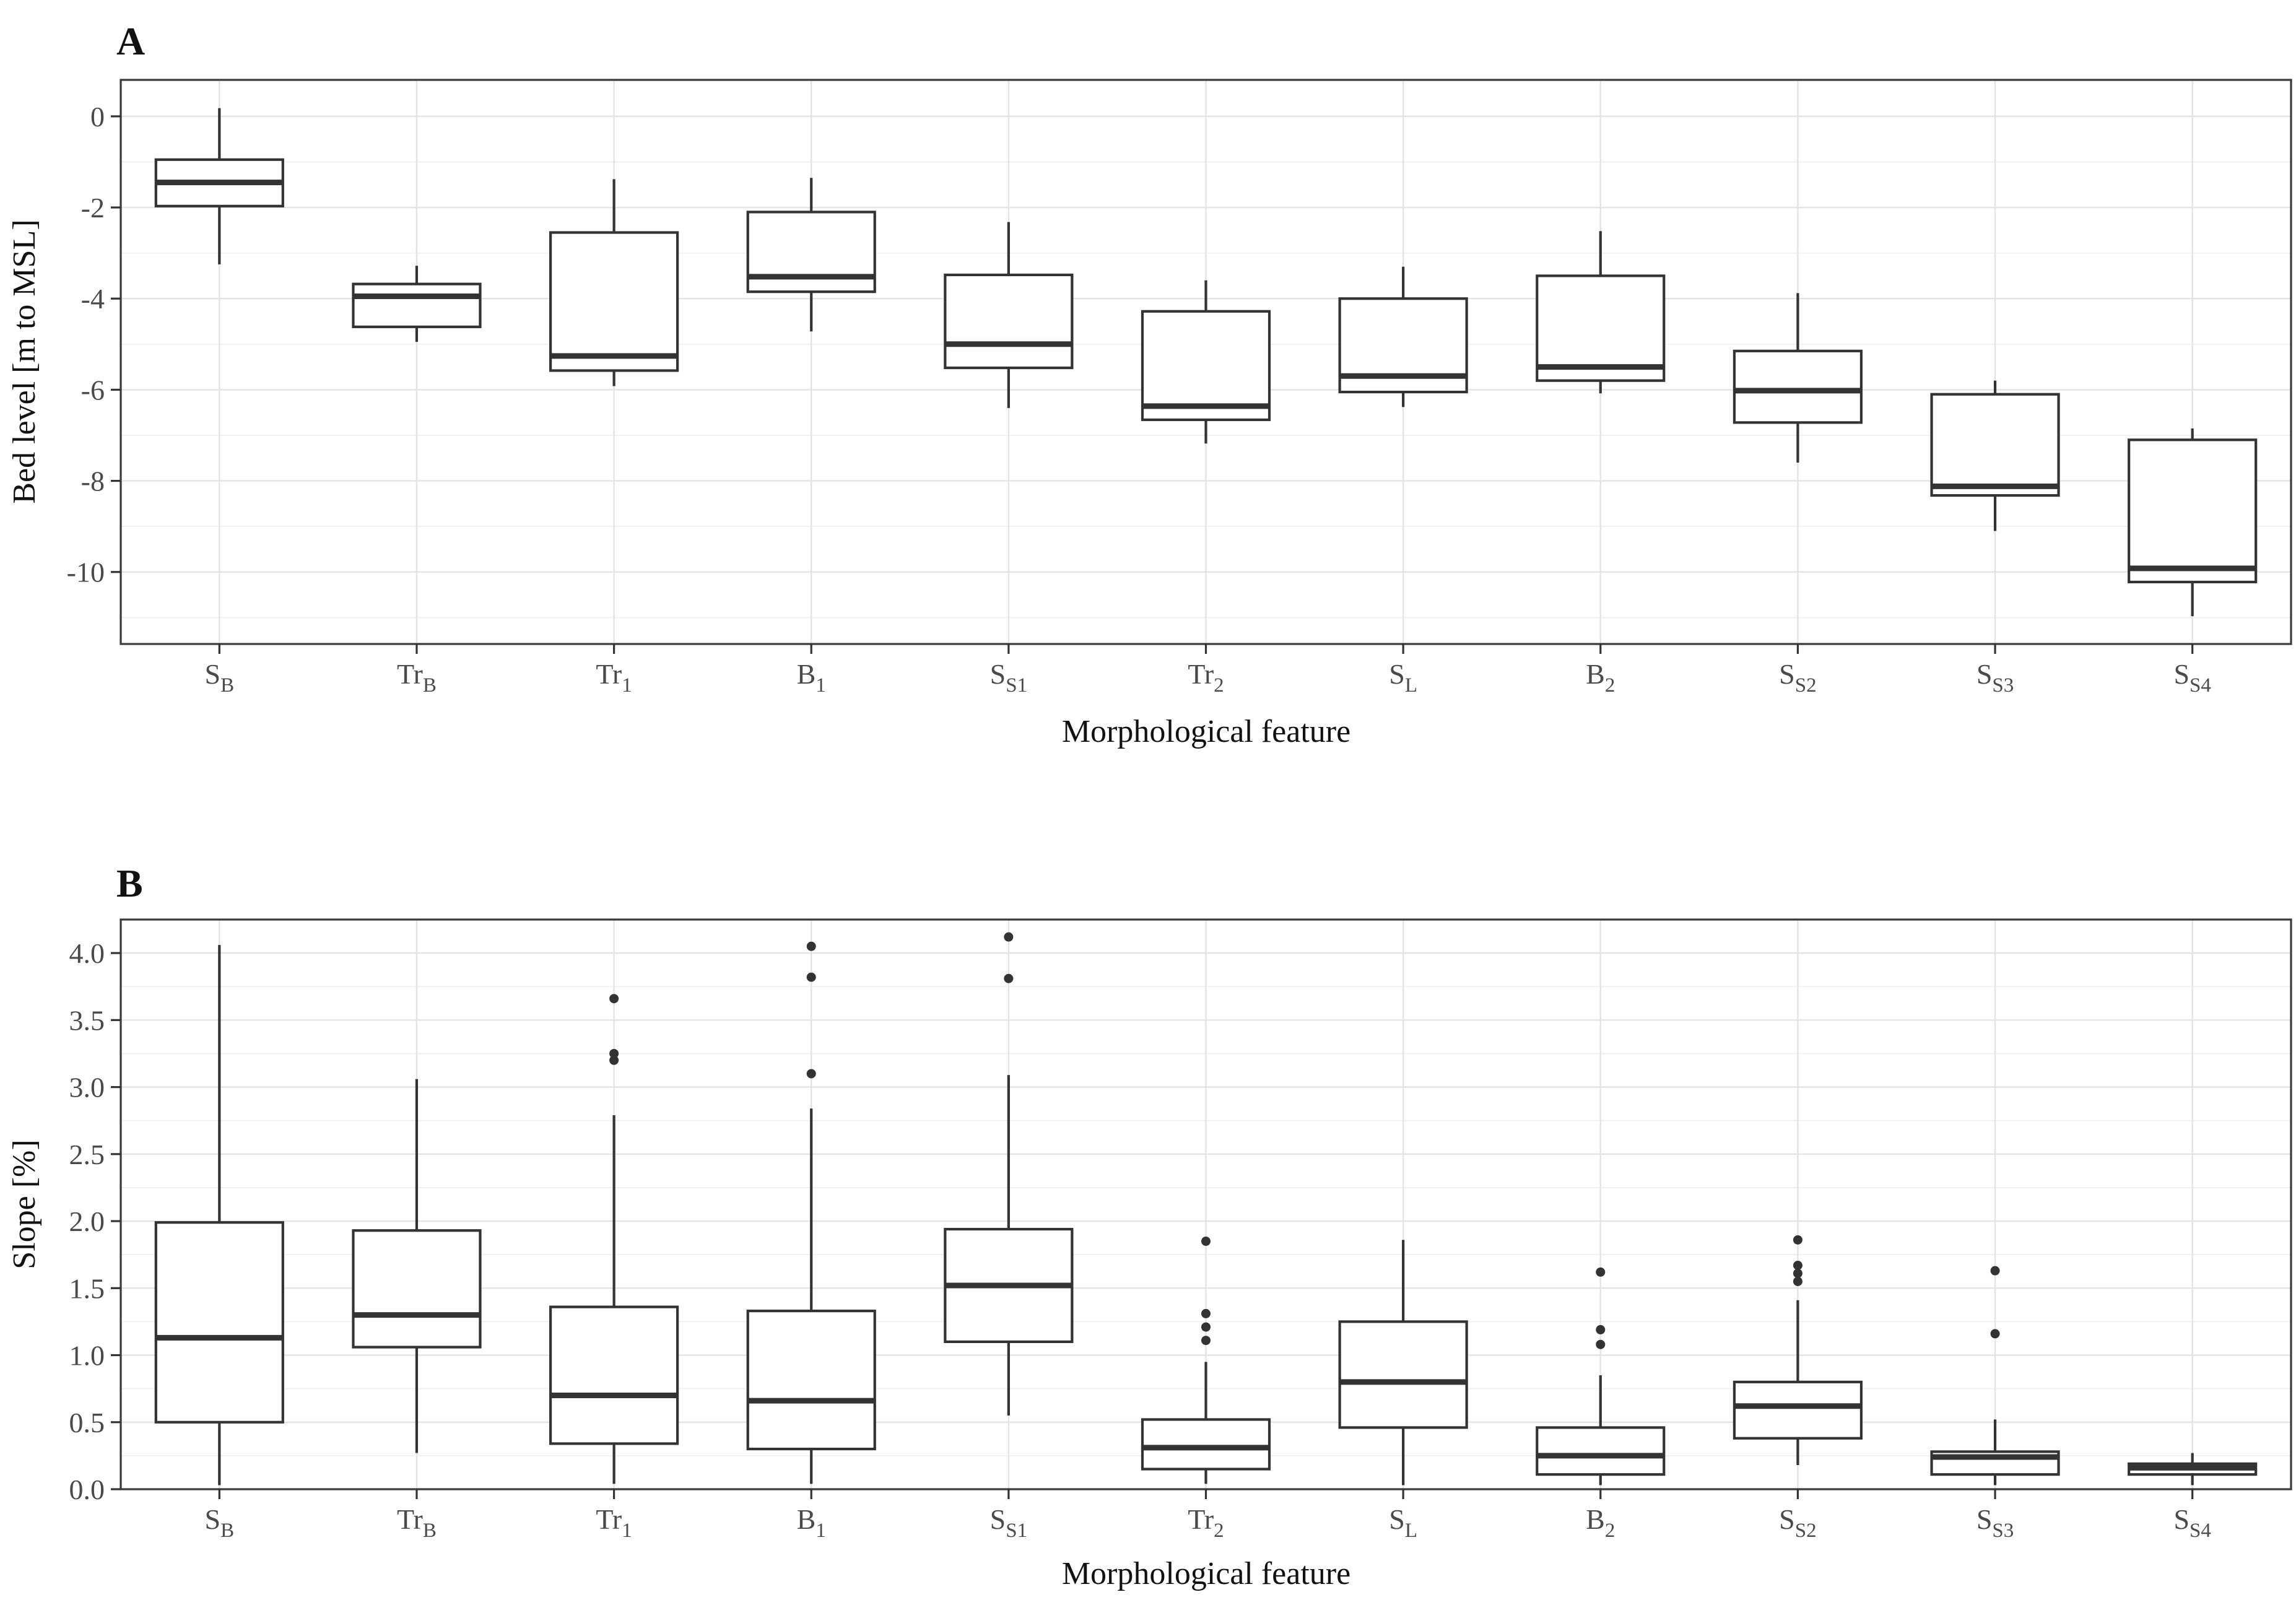  Describe the element at coordinates (2200, 685) in the screenshot. I see `category-subscript: S4` at that location.